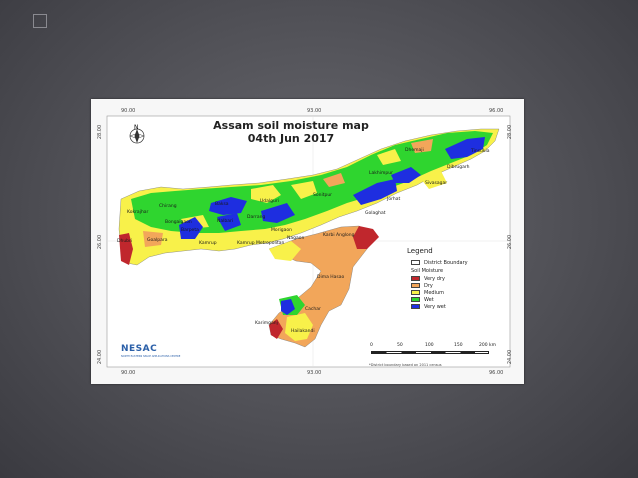 This screenshot has width=638, height=478. What do you see at coordinates (40, 21) in the screenshot?
I see `slide-corner-mark` at bounding box center [40, 21].